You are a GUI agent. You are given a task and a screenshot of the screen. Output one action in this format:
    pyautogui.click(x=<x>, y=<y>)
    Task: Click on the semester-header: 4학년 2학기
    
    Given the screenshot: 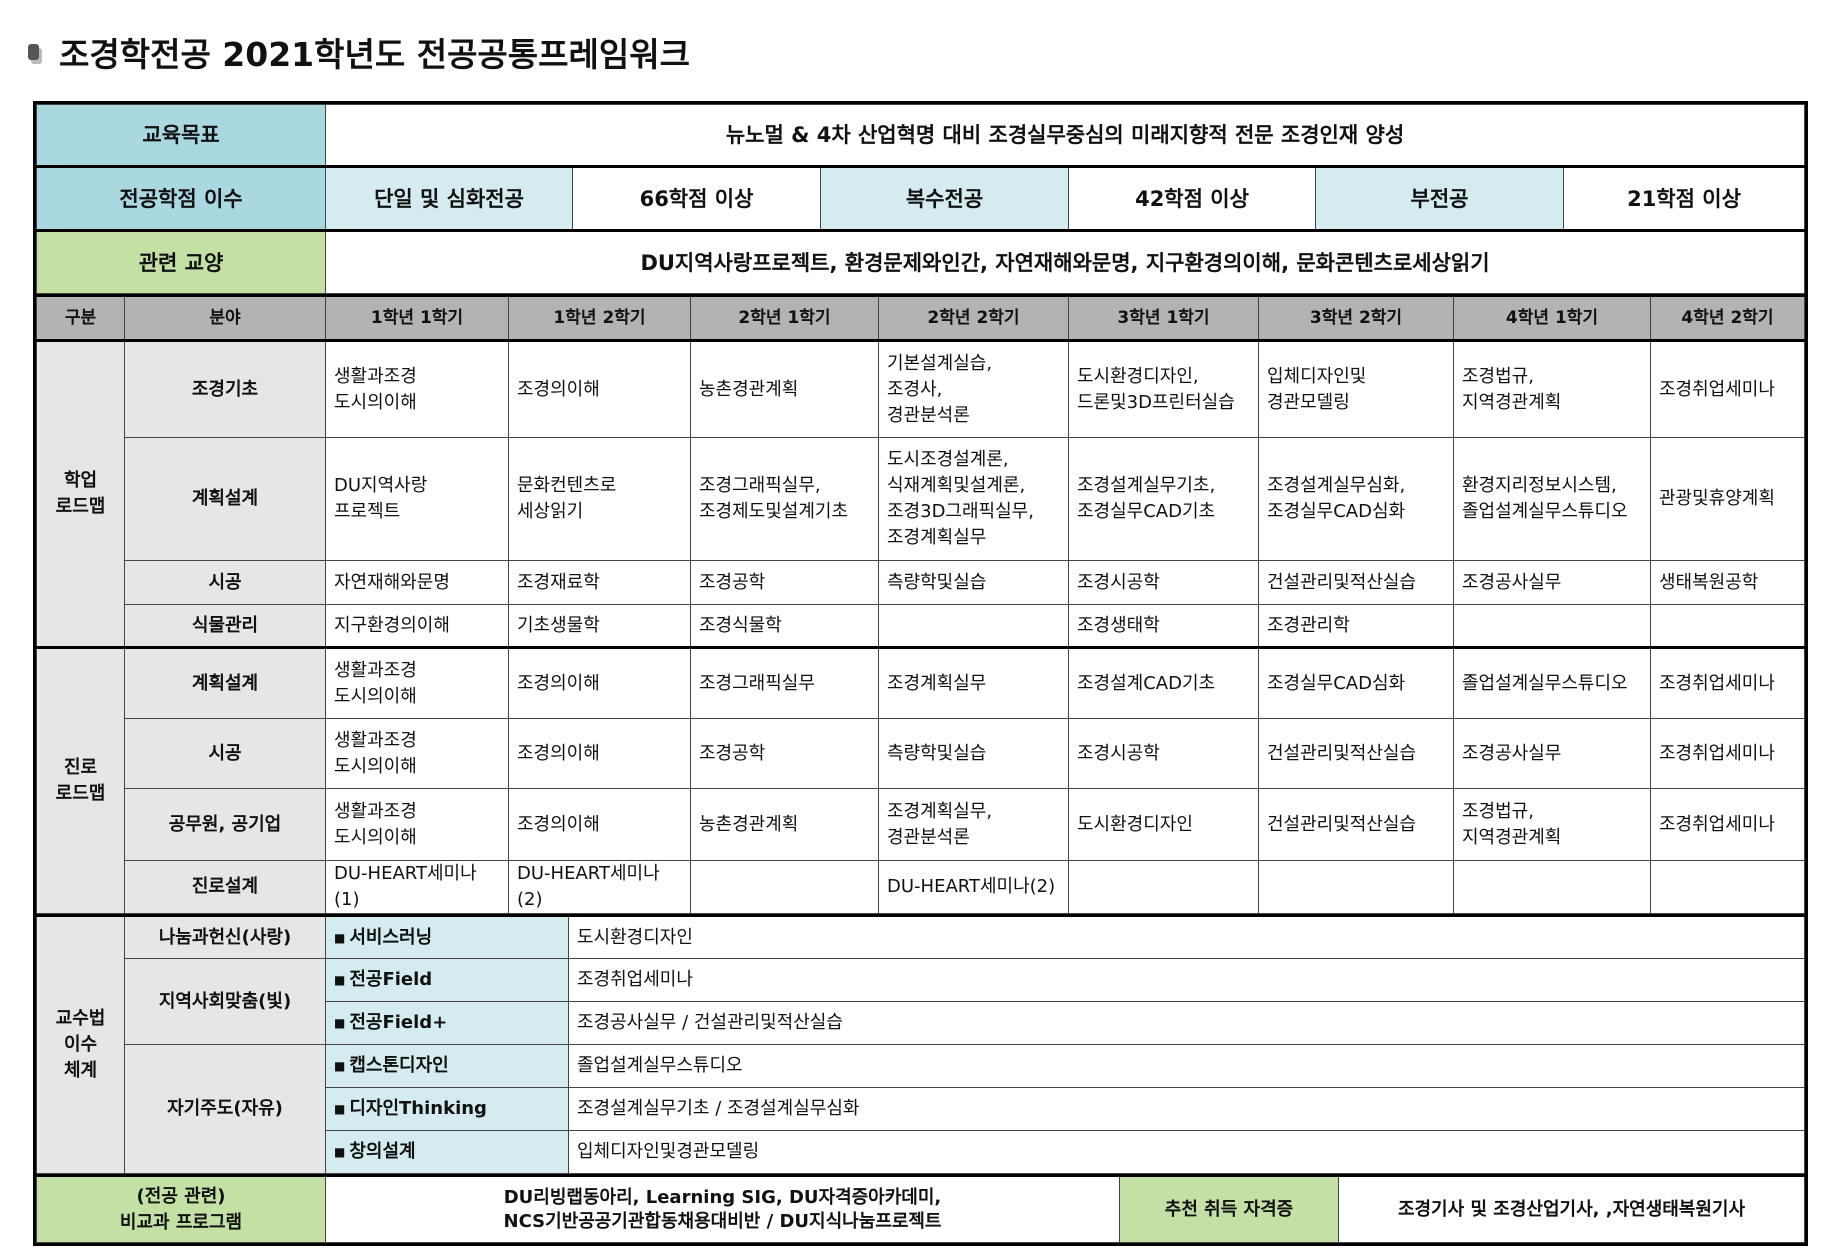 What is the action you would take?
    pyautogui.click(x=1727, y=318)
    